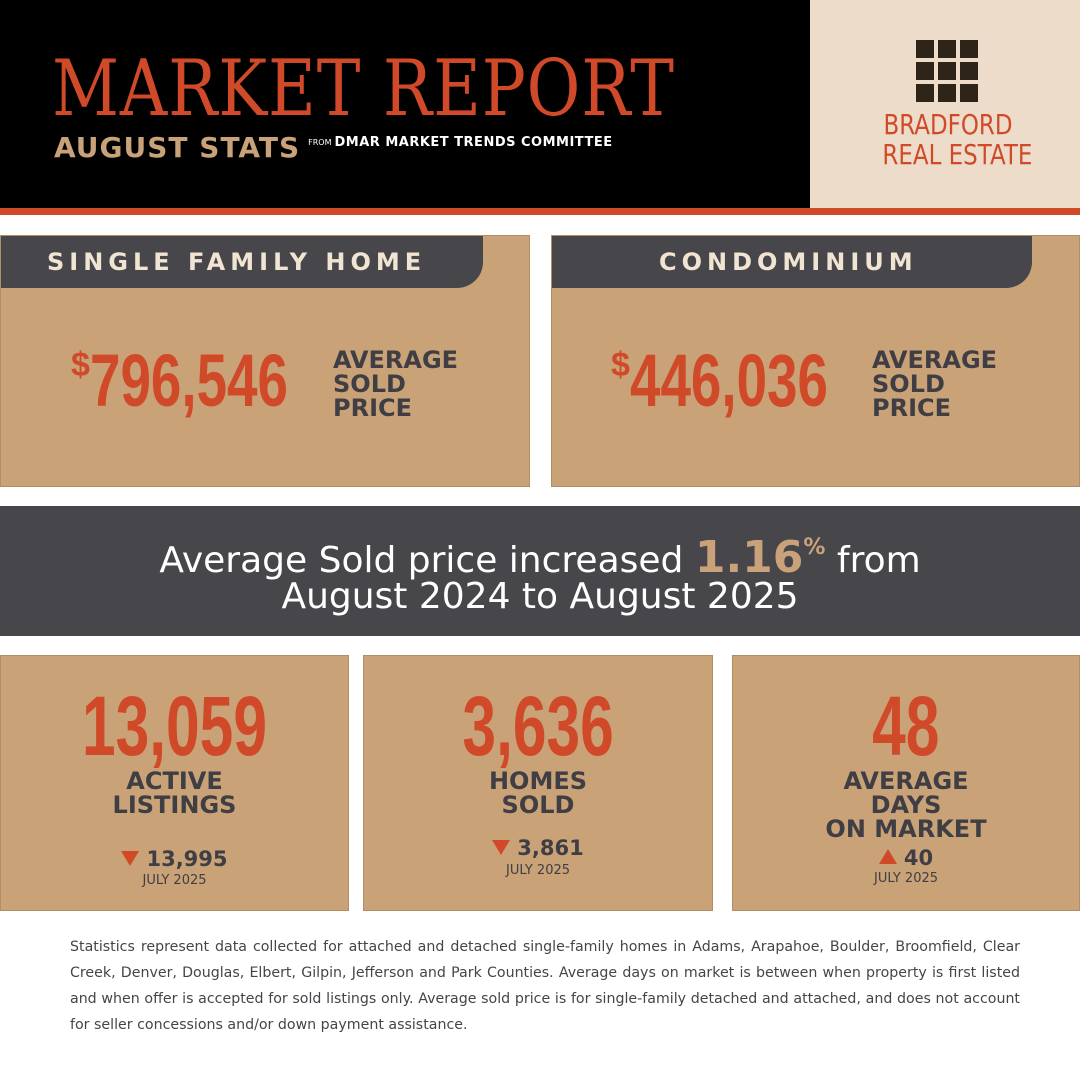 Image resolution: width=1080 pixels, height=1080 pixels. Describe the element at coordinates (540, 596) in the screenshot. I see `banner-line-2: August 2024 to August 2025` at that location.